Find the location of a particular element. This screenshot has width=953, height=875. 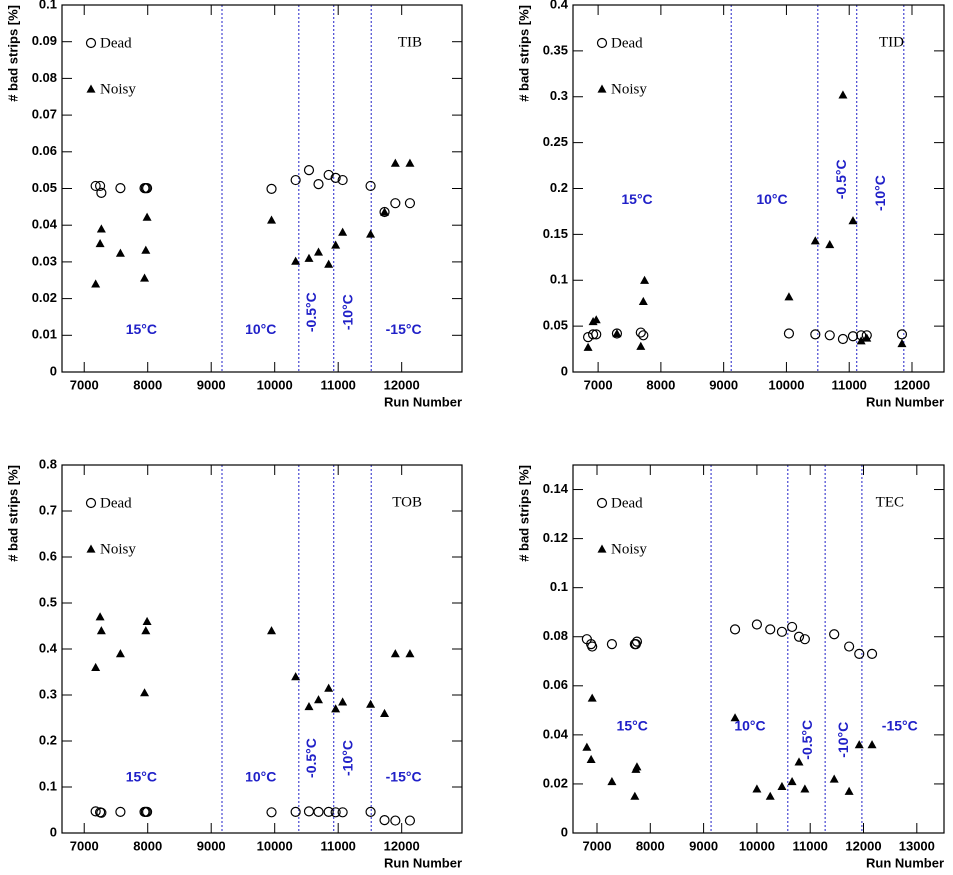

y-tick-label: 0.7 is located at coordinates (48, 509).